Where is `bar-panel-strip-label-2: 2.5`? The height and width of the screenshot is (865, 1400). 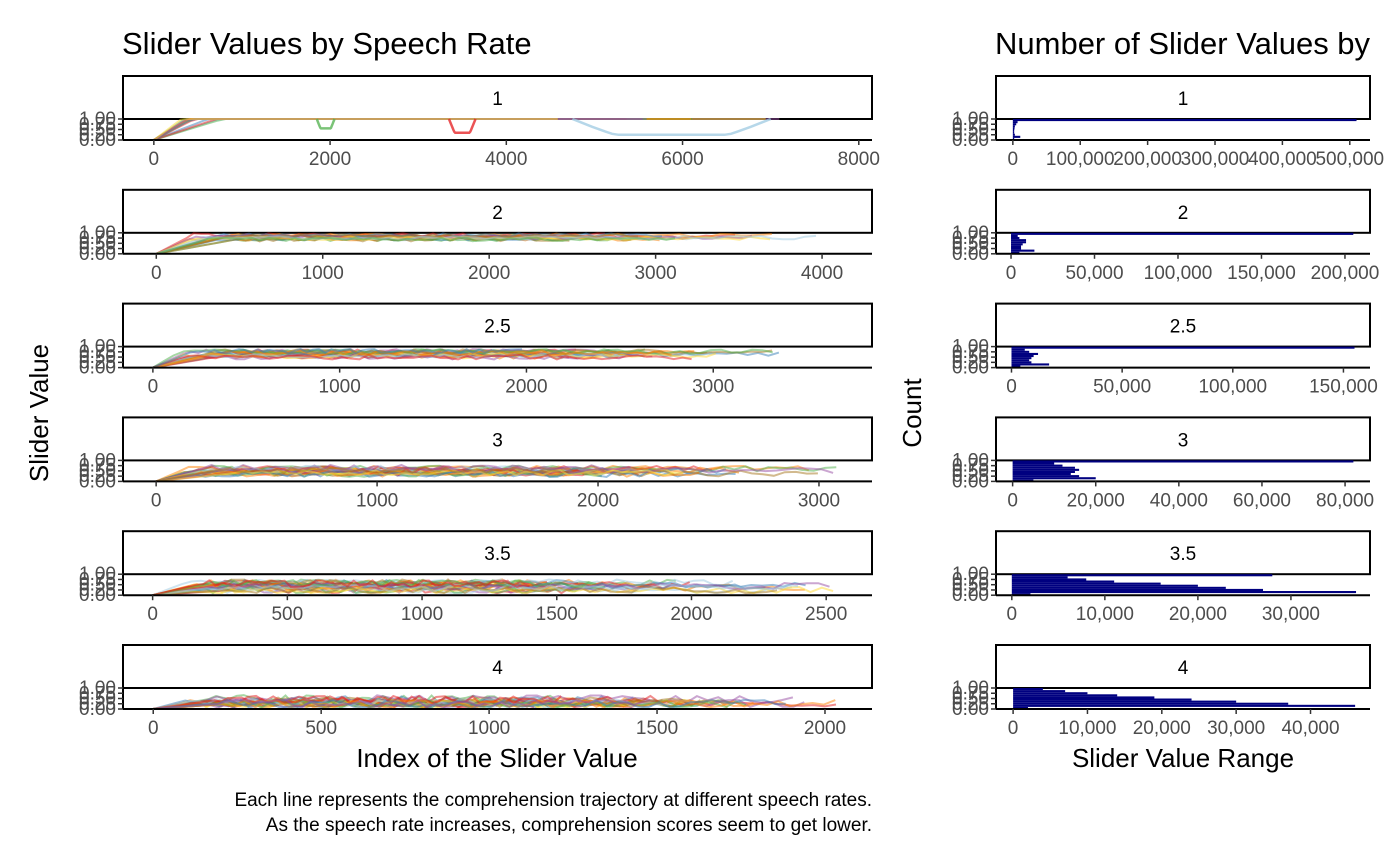
bar-panel-strip-label-2: 2.5 is located at coordinates (1183, 327).